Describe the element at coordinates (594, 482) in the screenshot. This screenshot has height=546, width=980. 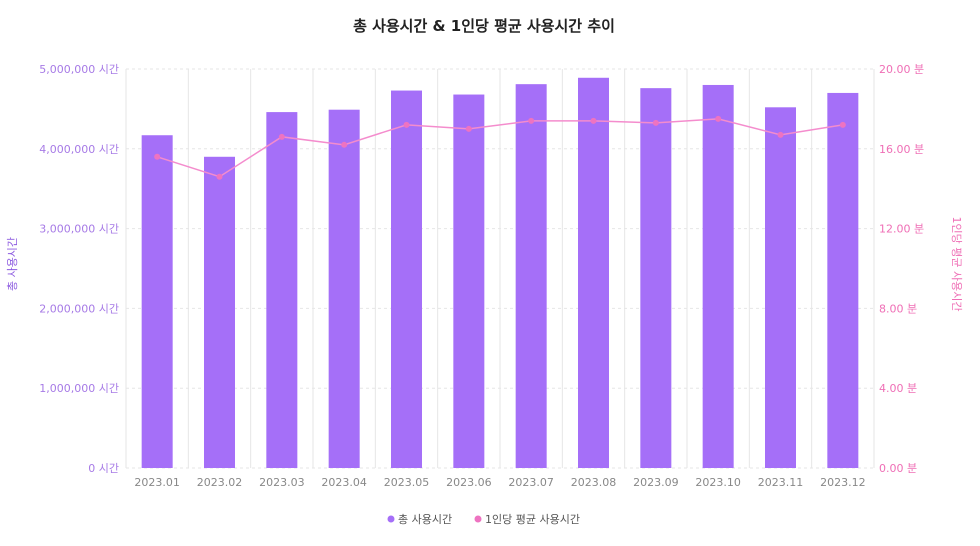
I see `x-tick-label: 2023.08` at that location.